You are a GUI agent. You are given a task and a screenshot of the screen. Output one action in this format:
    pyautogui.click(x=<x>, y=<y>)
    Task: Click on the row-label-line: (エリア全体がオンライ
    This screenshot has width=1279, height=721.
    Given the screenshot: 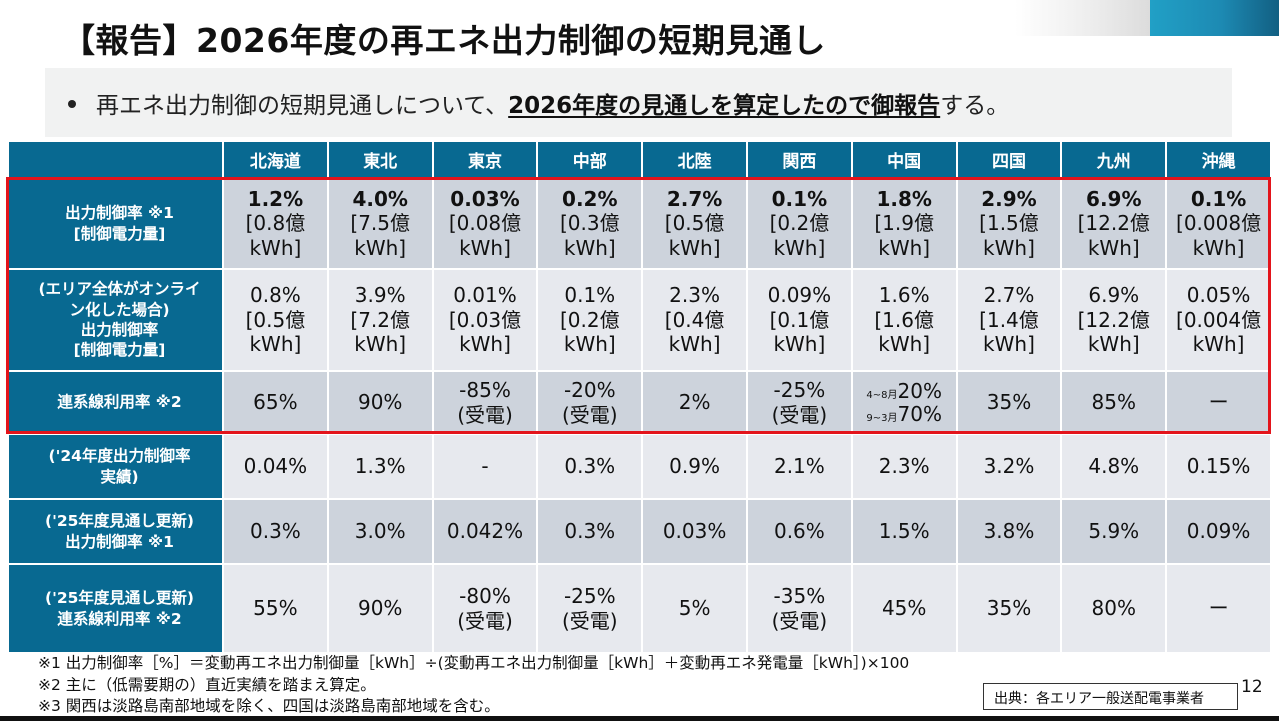 What is the action you would take?
    pyautogui.click(x=119, y=289)
    